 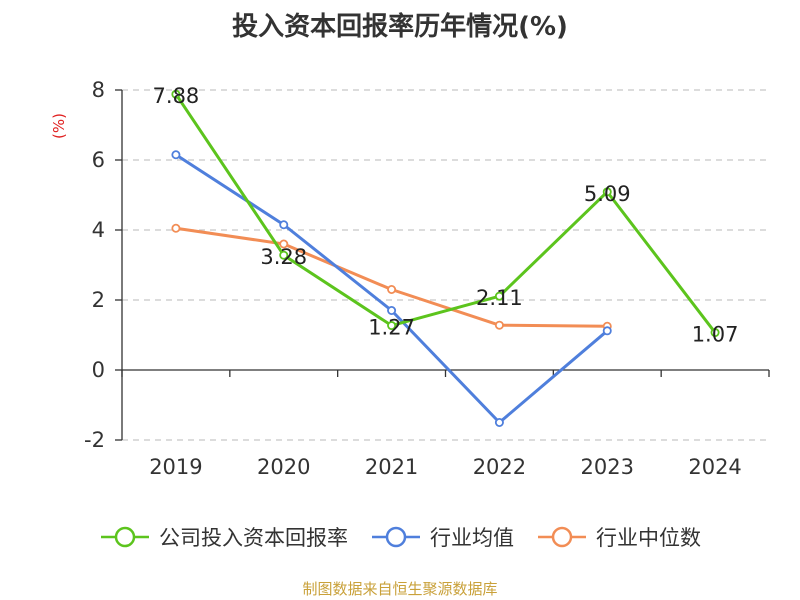 What do you see at coordinates (253, 538) in the screenshot?
I see `legend-label-company: 公司投入资本回报率` at bounding box center [253, 538].